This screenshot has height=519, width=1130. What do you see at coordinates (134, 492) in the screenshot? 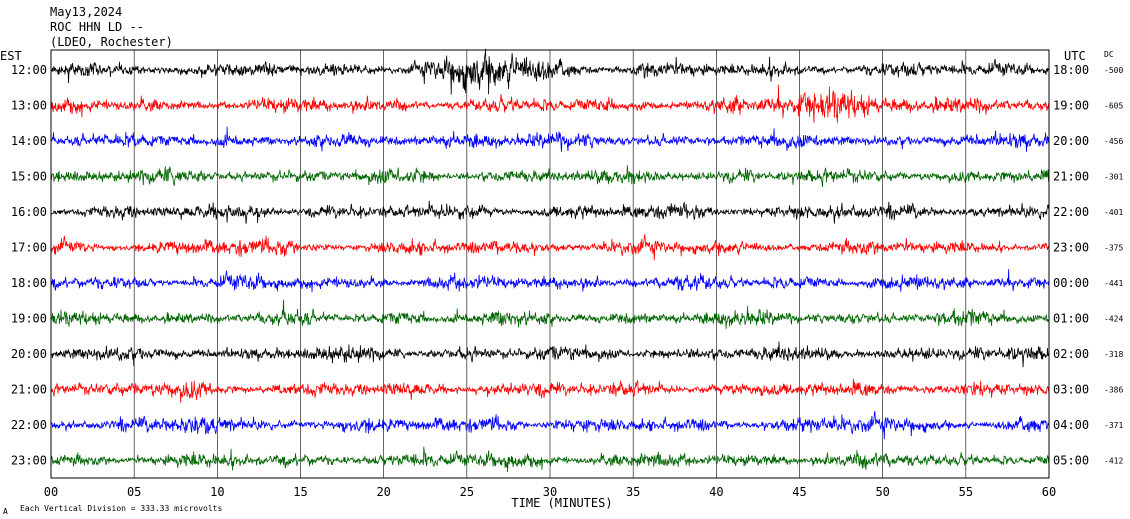
I see `x-tick-label: 05` at bounding box center [134, 492].